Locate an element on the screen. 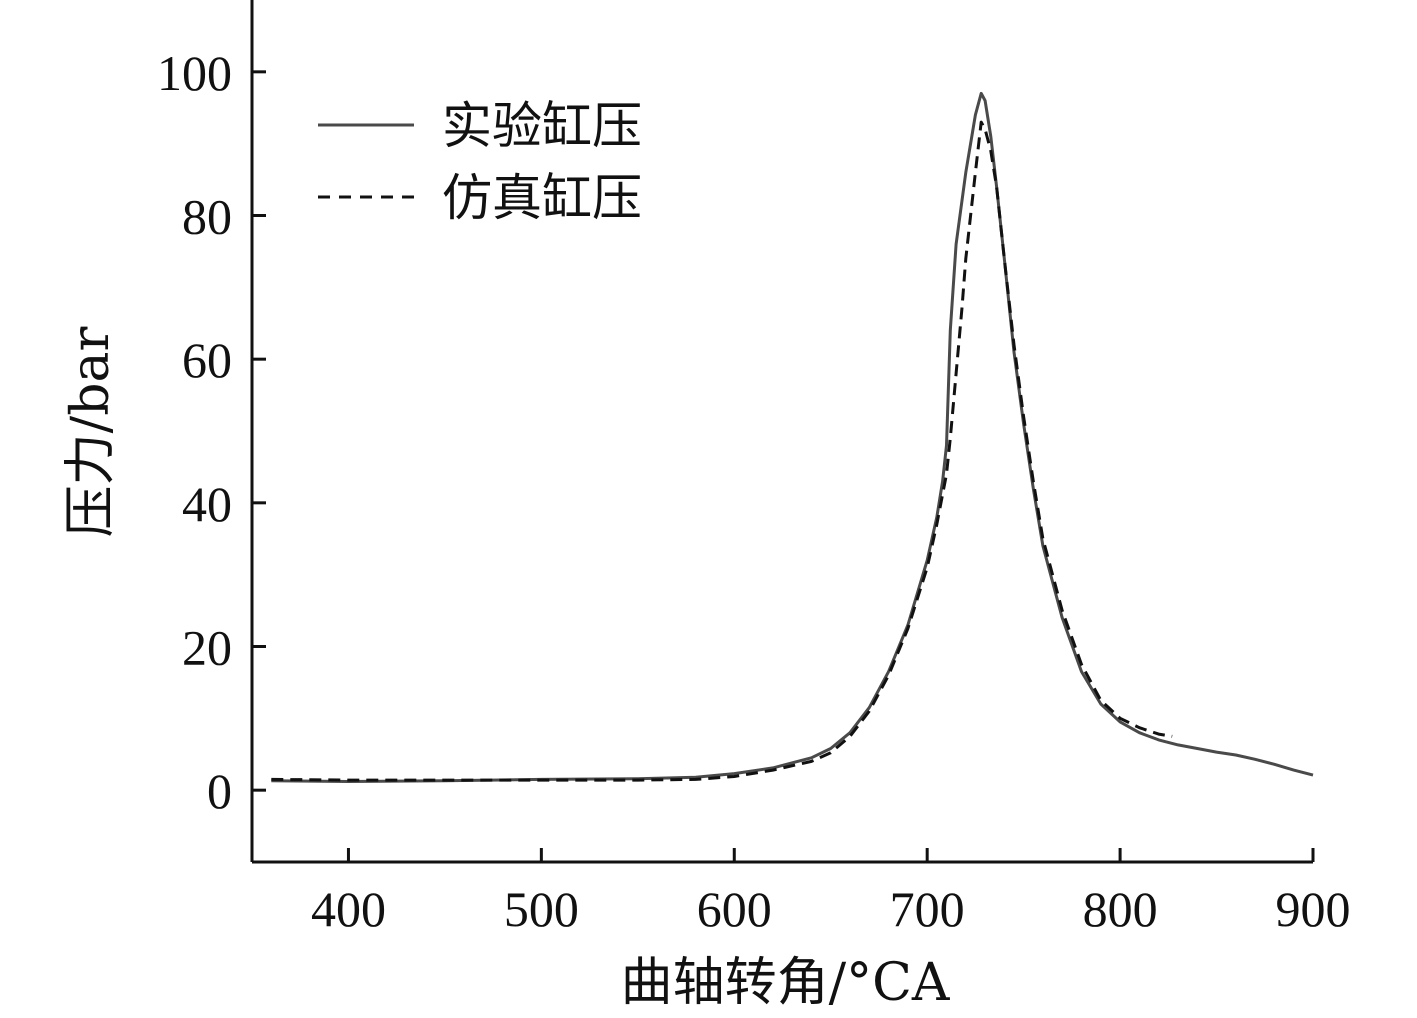 This screenshot has width=1417, height=1018. x-axis-ticks: 400 500 600 700 800 900 is located at coordinates (831, 892).